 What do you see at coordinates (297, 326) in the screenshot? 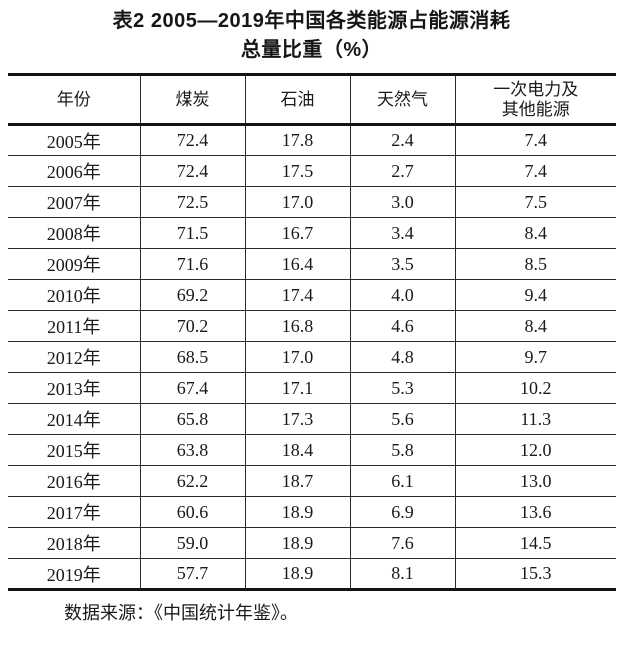
I see `oil-cell: 16.8` at bounding box center [297, 326].